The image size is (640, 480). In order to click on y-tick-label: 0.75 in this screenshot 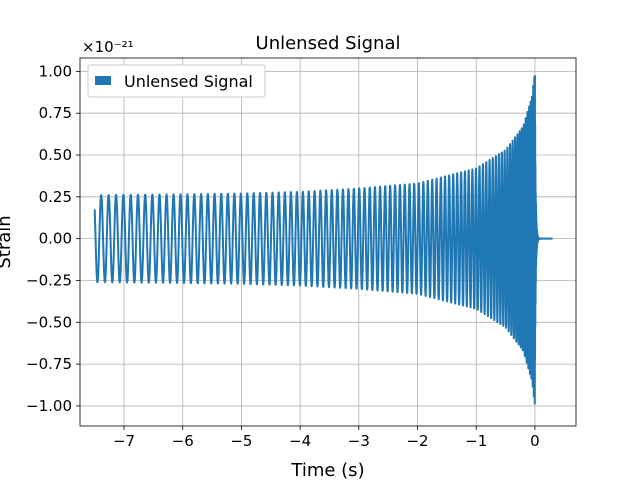, I will do `click(55, 113)`.